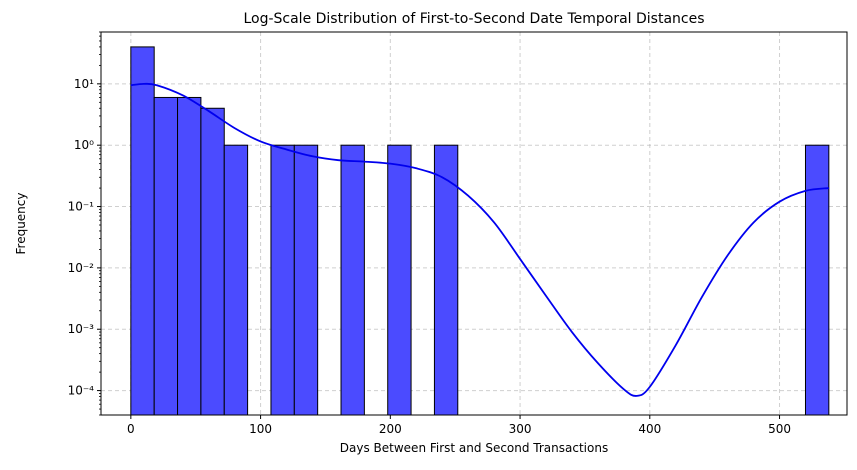 This screenshot has height=470, width=857. What do you see at coordinates (131, 429) in the screenshot?
I see `x-tick-label: 0` at bounding box center [131, 429].